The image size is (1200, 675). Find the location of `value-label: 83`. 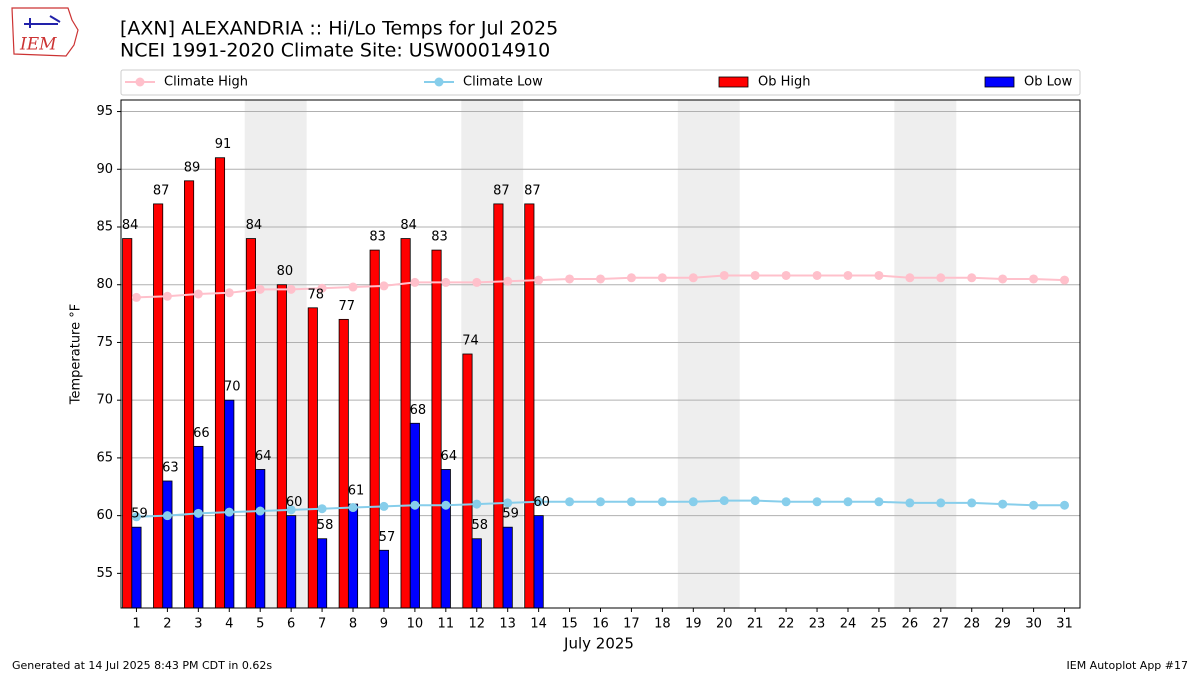

value-label: 83 is located at coordinates (439, 237).